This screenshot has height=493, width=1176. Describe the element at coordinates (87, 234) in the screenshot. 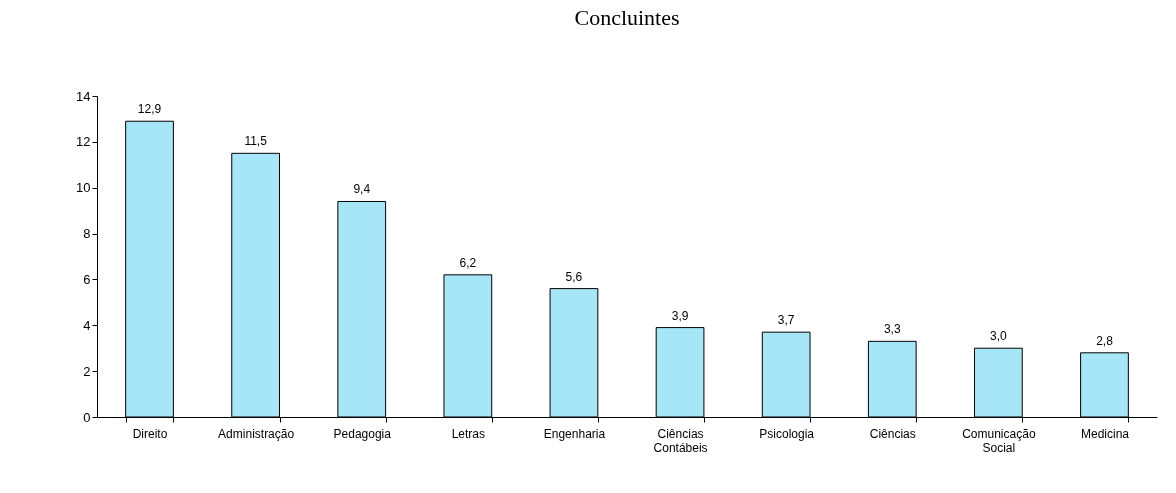

I see `y-tick-label: 8` at that location.